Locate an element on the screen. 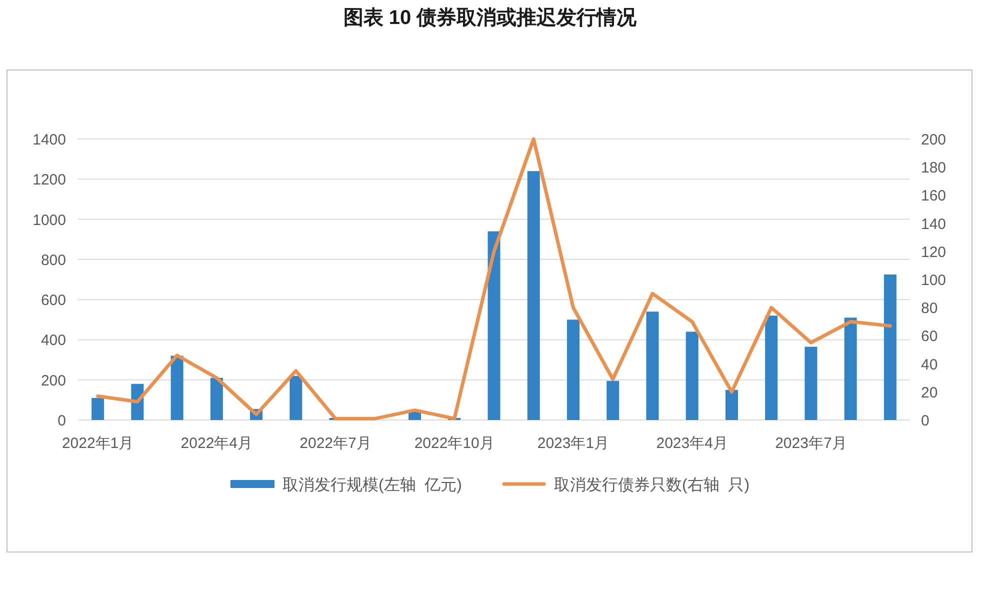 The width and height of the screenshot is (981, 610). y-tick: 1400 is located at coordinates (49, 140).